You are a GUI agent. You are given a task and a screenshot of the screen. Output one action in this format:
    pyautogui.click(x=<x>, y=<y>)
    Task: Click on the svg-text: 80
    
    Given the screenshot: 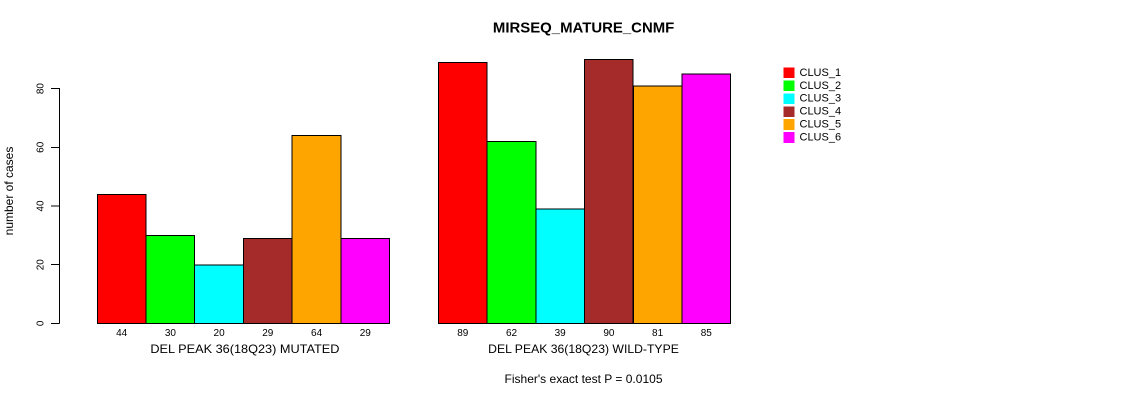 What is the action you would take?
    pyautogui.click(x=41, y=89)
    